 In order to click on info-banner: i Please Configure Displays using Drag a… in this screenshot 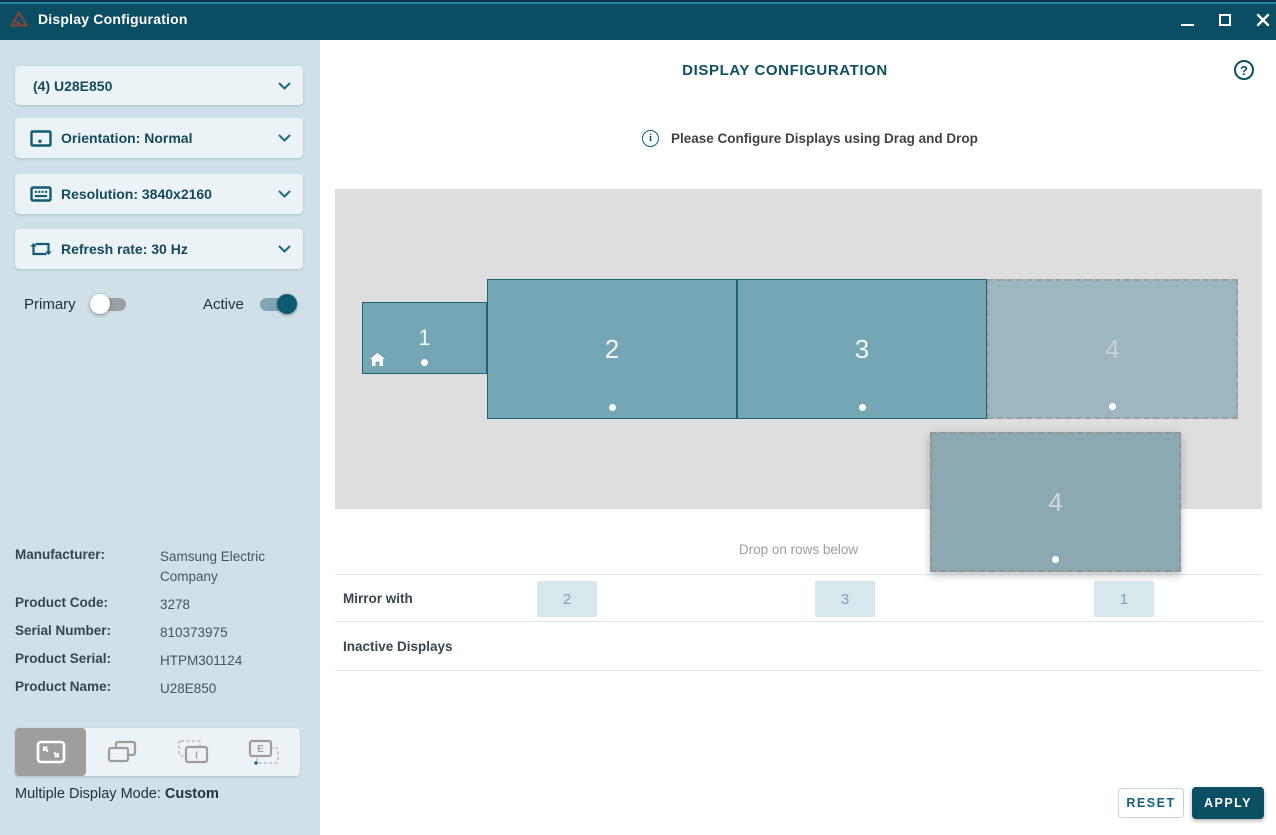, I will do `click(810, 138)`.